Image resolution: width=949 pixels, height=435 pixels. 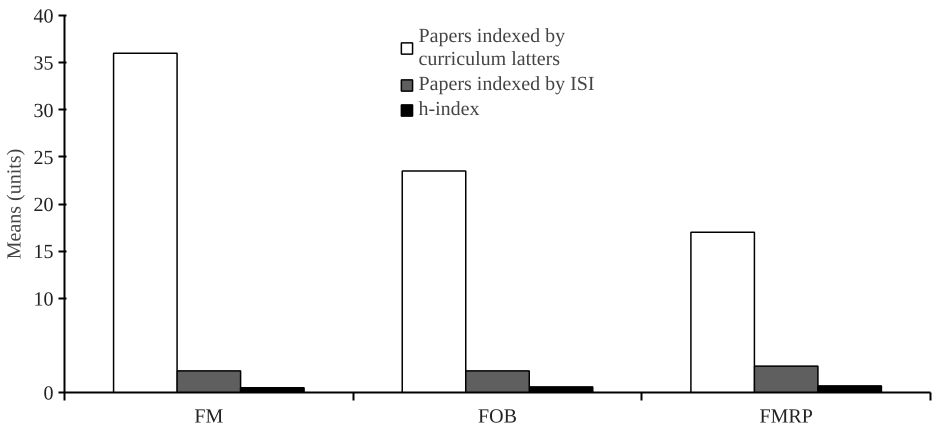 I want to click on legend-label: Papers indexed by ISI, so click(x=506, y=84).